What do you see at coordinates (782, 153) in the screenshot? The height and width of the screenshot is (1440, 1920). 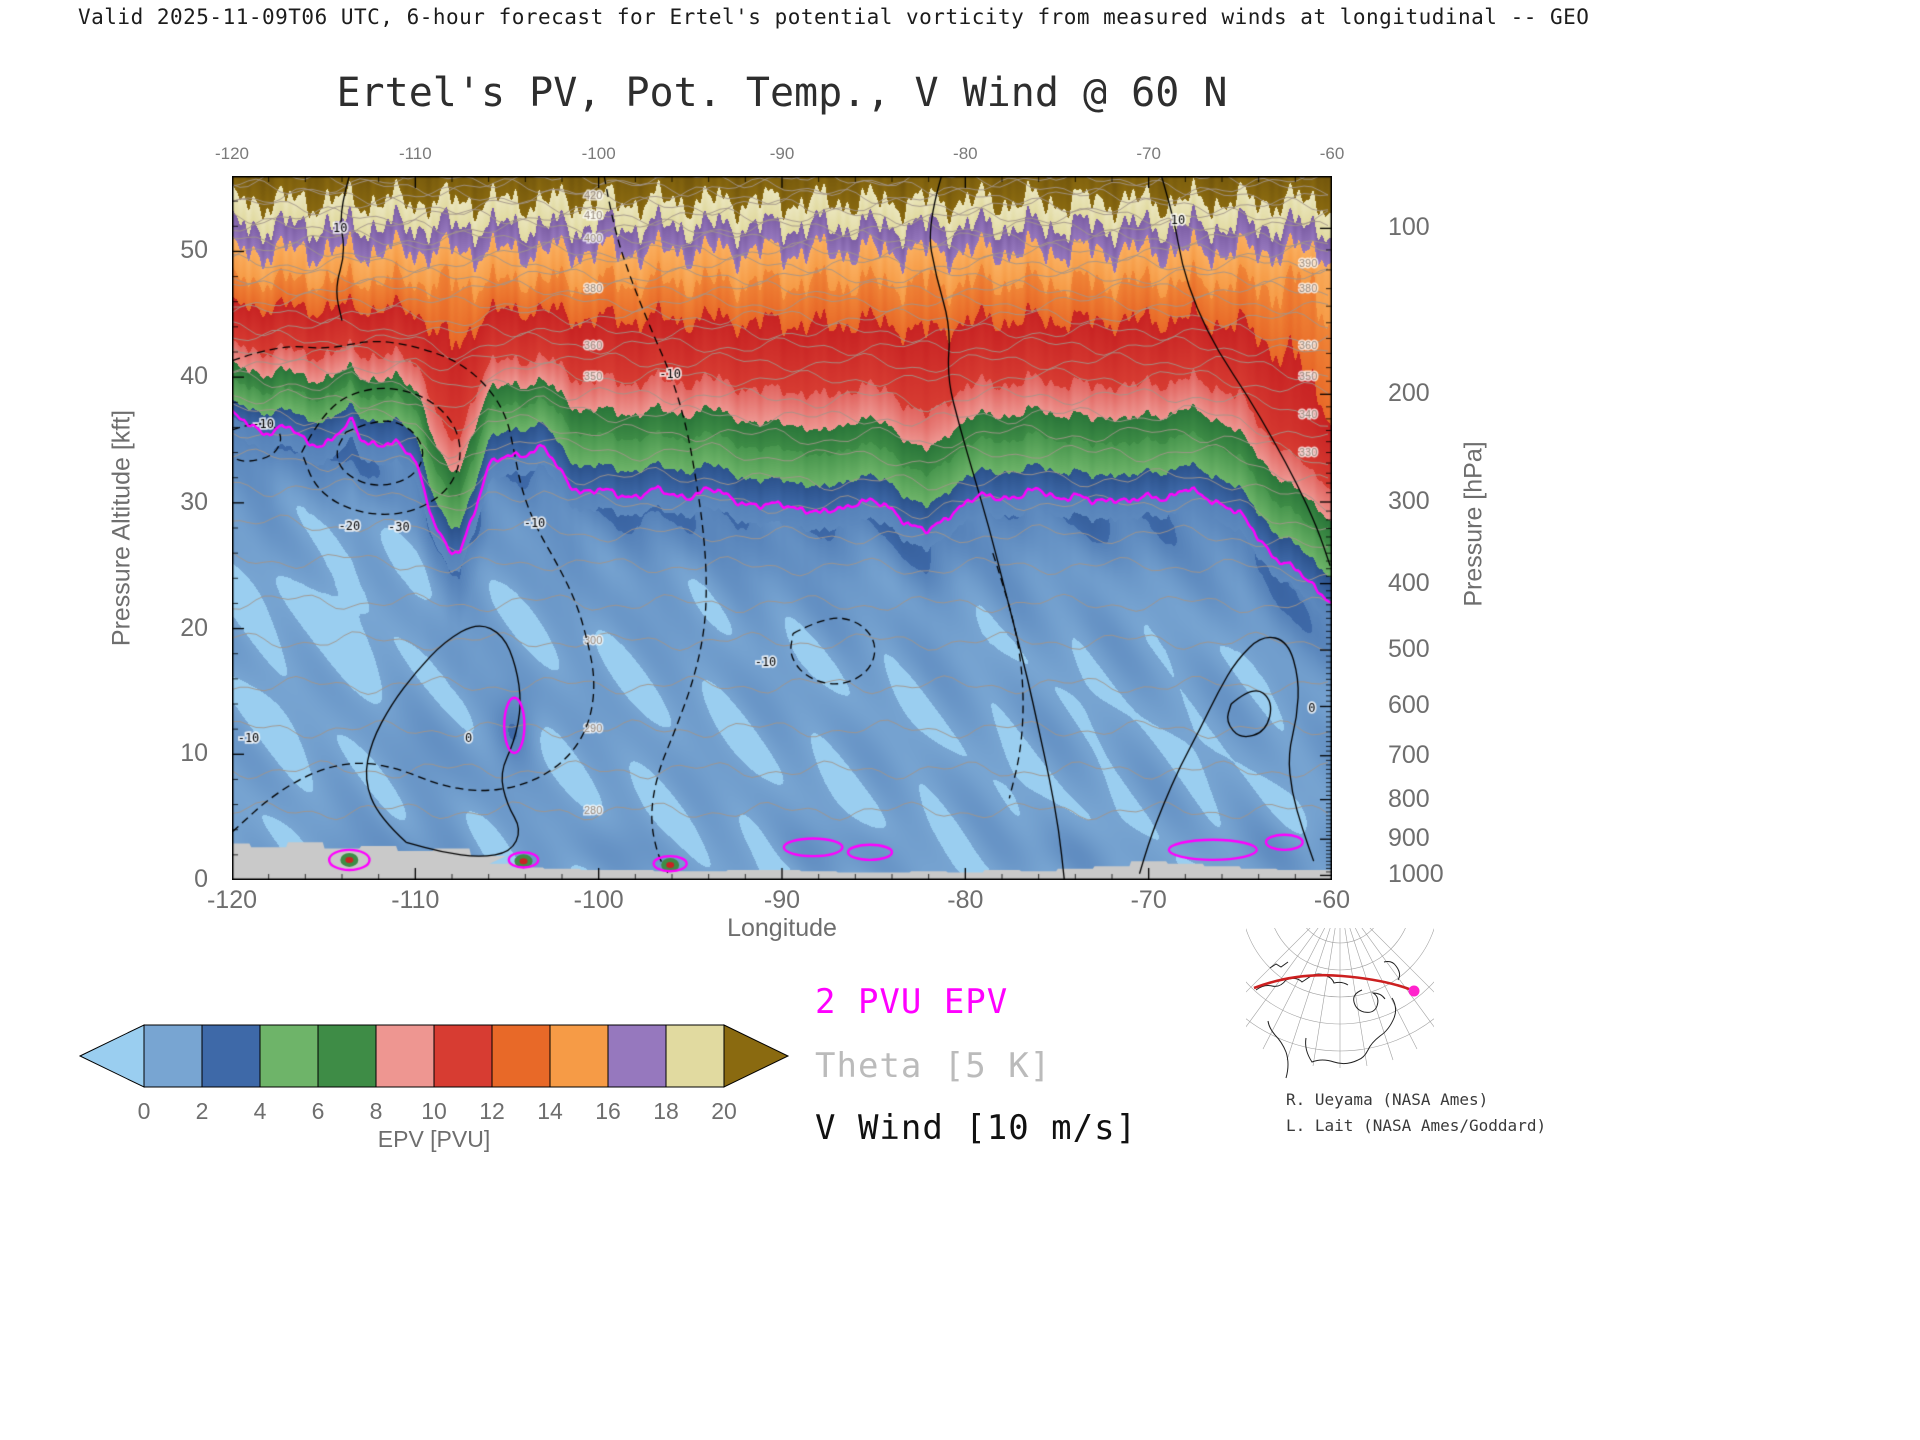 I see `x-tick-label-top: -90` at bounding box center [782, 153].